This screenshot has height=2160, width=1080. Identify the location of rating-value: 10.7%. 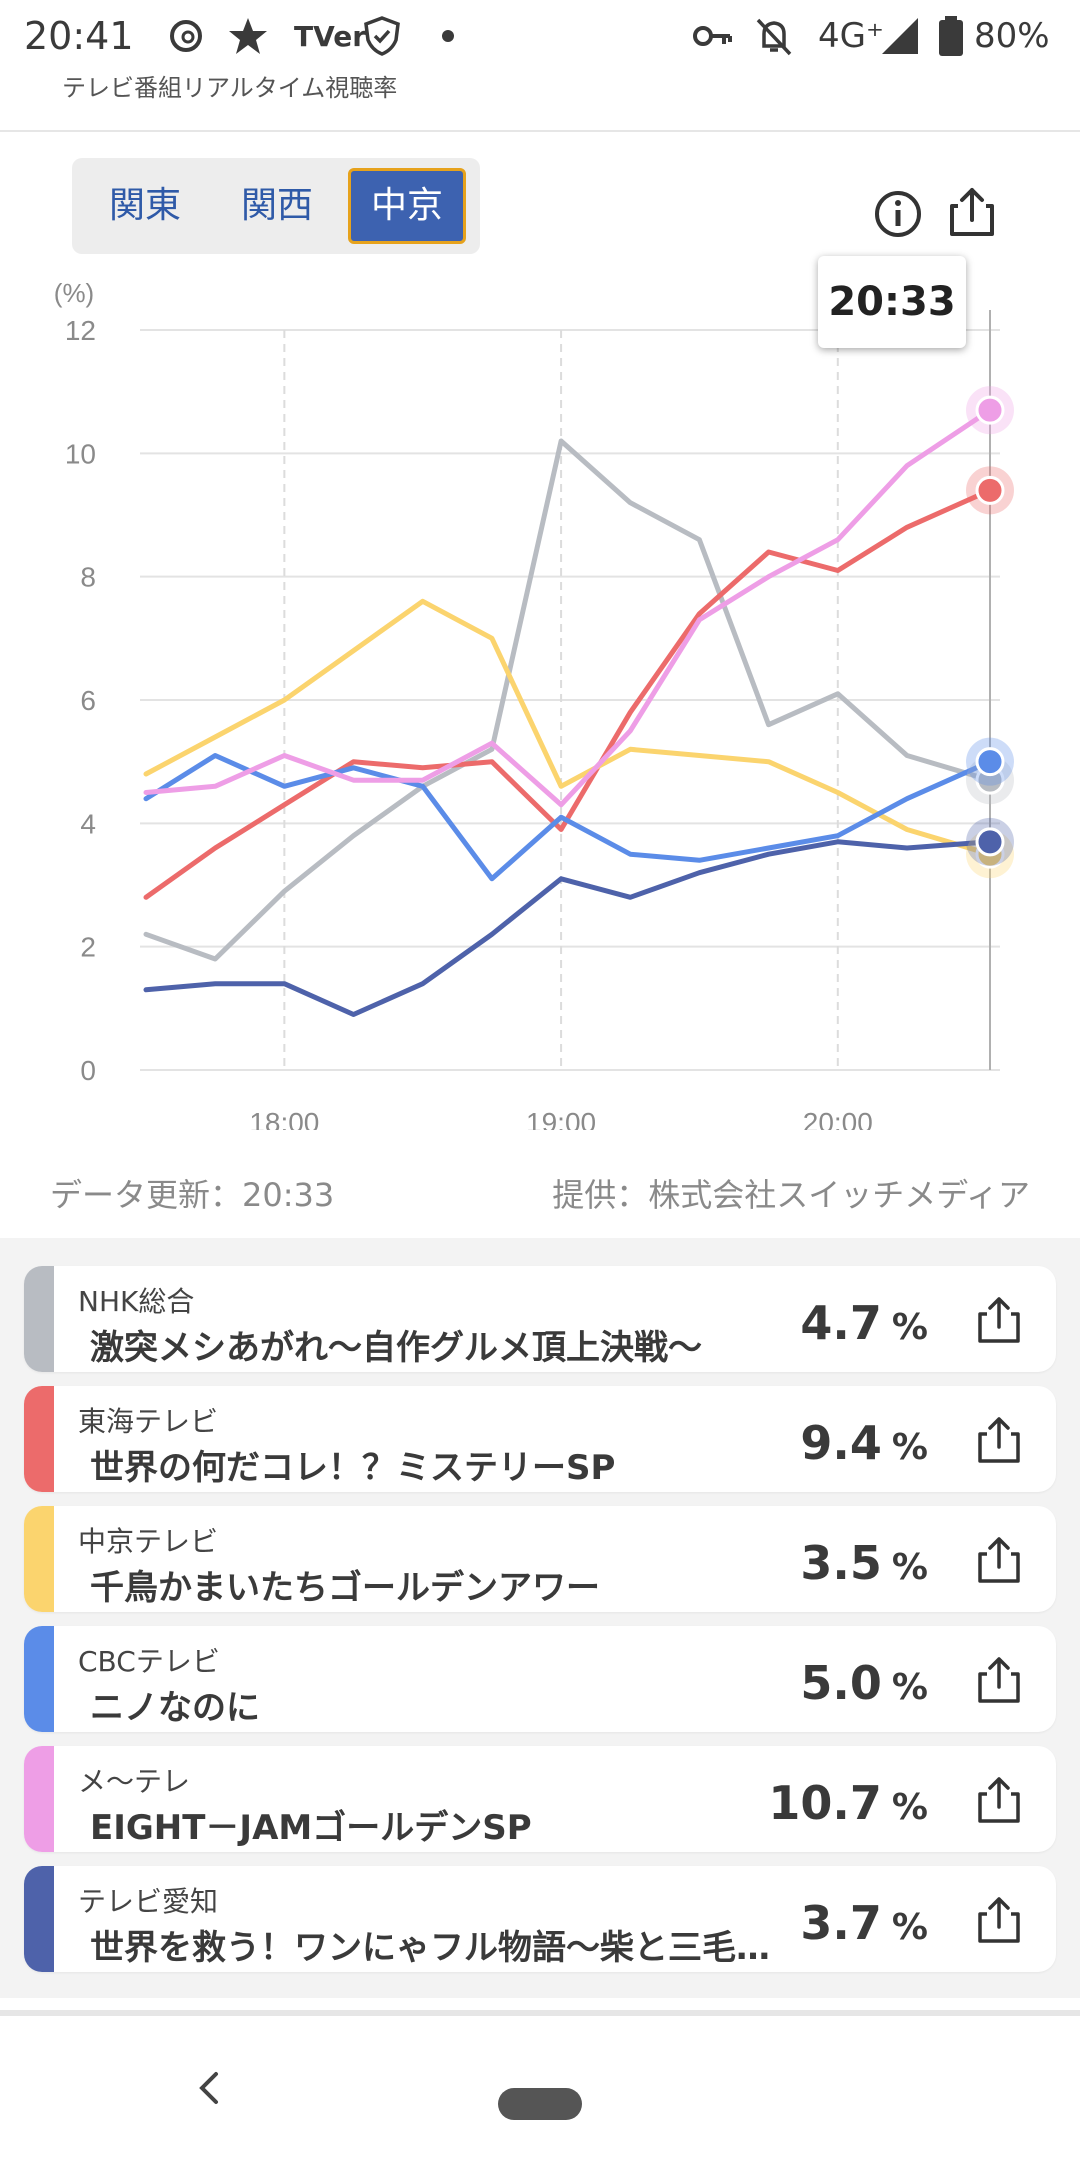
(848, 1803).